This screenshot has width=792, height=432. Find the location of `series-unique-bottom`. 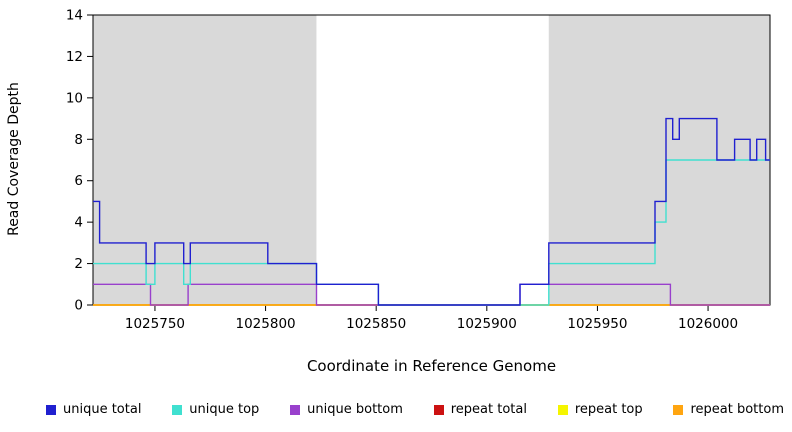

series-unique-bottom is located at coordinates (431, 294).